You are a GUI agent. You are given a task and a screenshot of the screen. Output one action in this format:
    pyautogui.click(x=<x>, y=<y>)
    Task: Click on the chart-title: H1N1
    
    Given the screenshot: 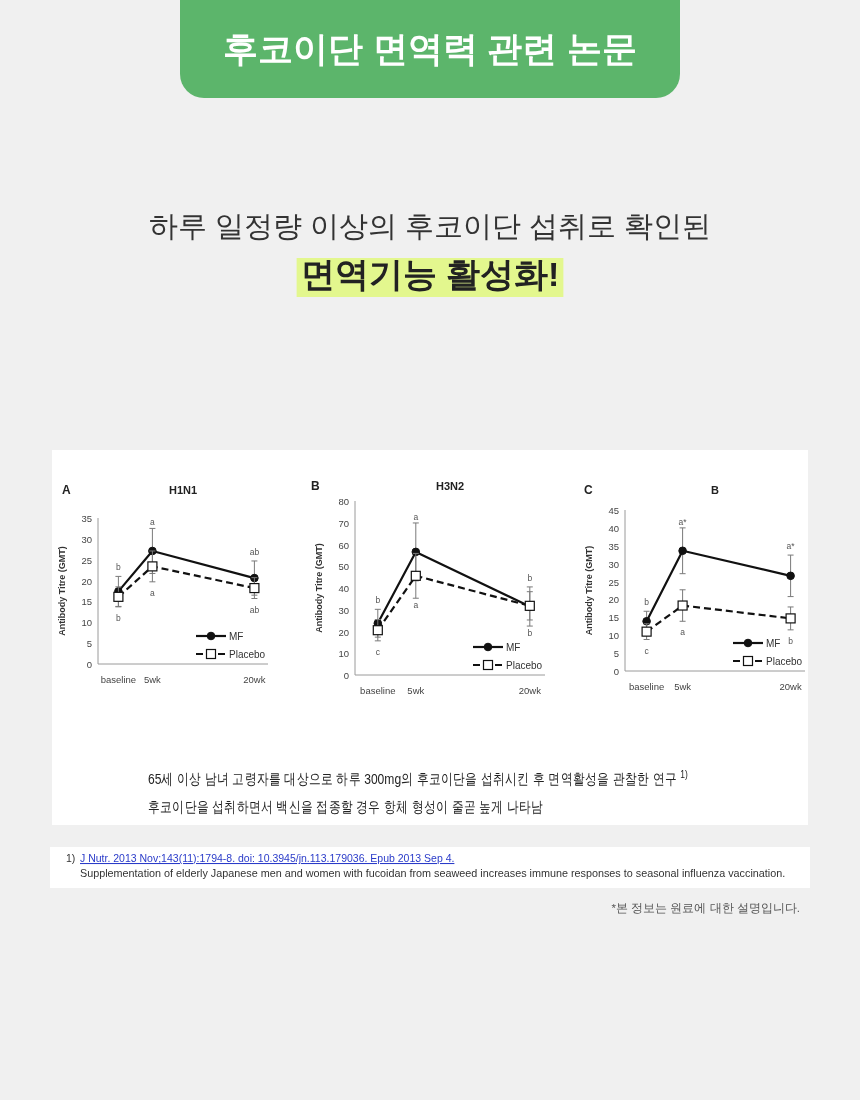 What is the action you would take?
    pyautogui.click(x=183, y=490)
    